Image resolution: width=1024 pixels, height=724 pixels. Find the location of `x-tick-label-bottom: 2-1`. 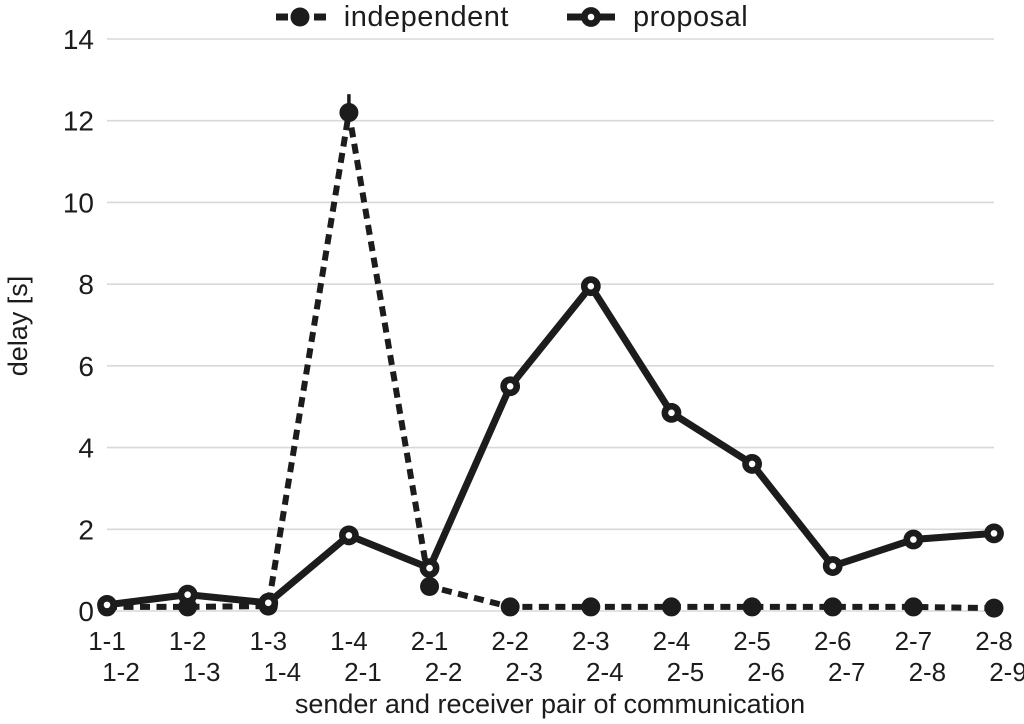

x-tick-label-bottom: 2-1 is located at coordinates (363, 672).